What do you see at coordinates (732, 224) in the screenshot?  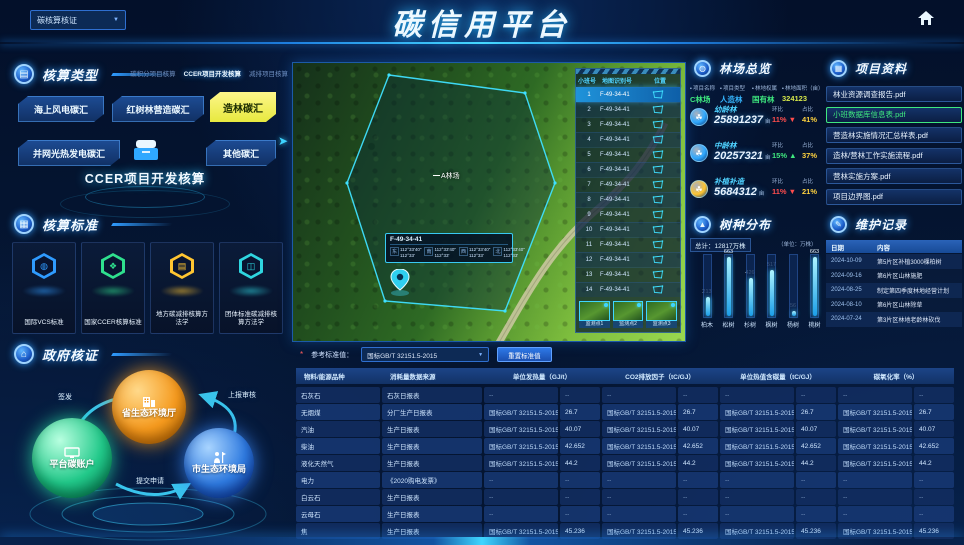 I see `species-panel-header: ▲ 树种分布` at bounding box center [732, 224].